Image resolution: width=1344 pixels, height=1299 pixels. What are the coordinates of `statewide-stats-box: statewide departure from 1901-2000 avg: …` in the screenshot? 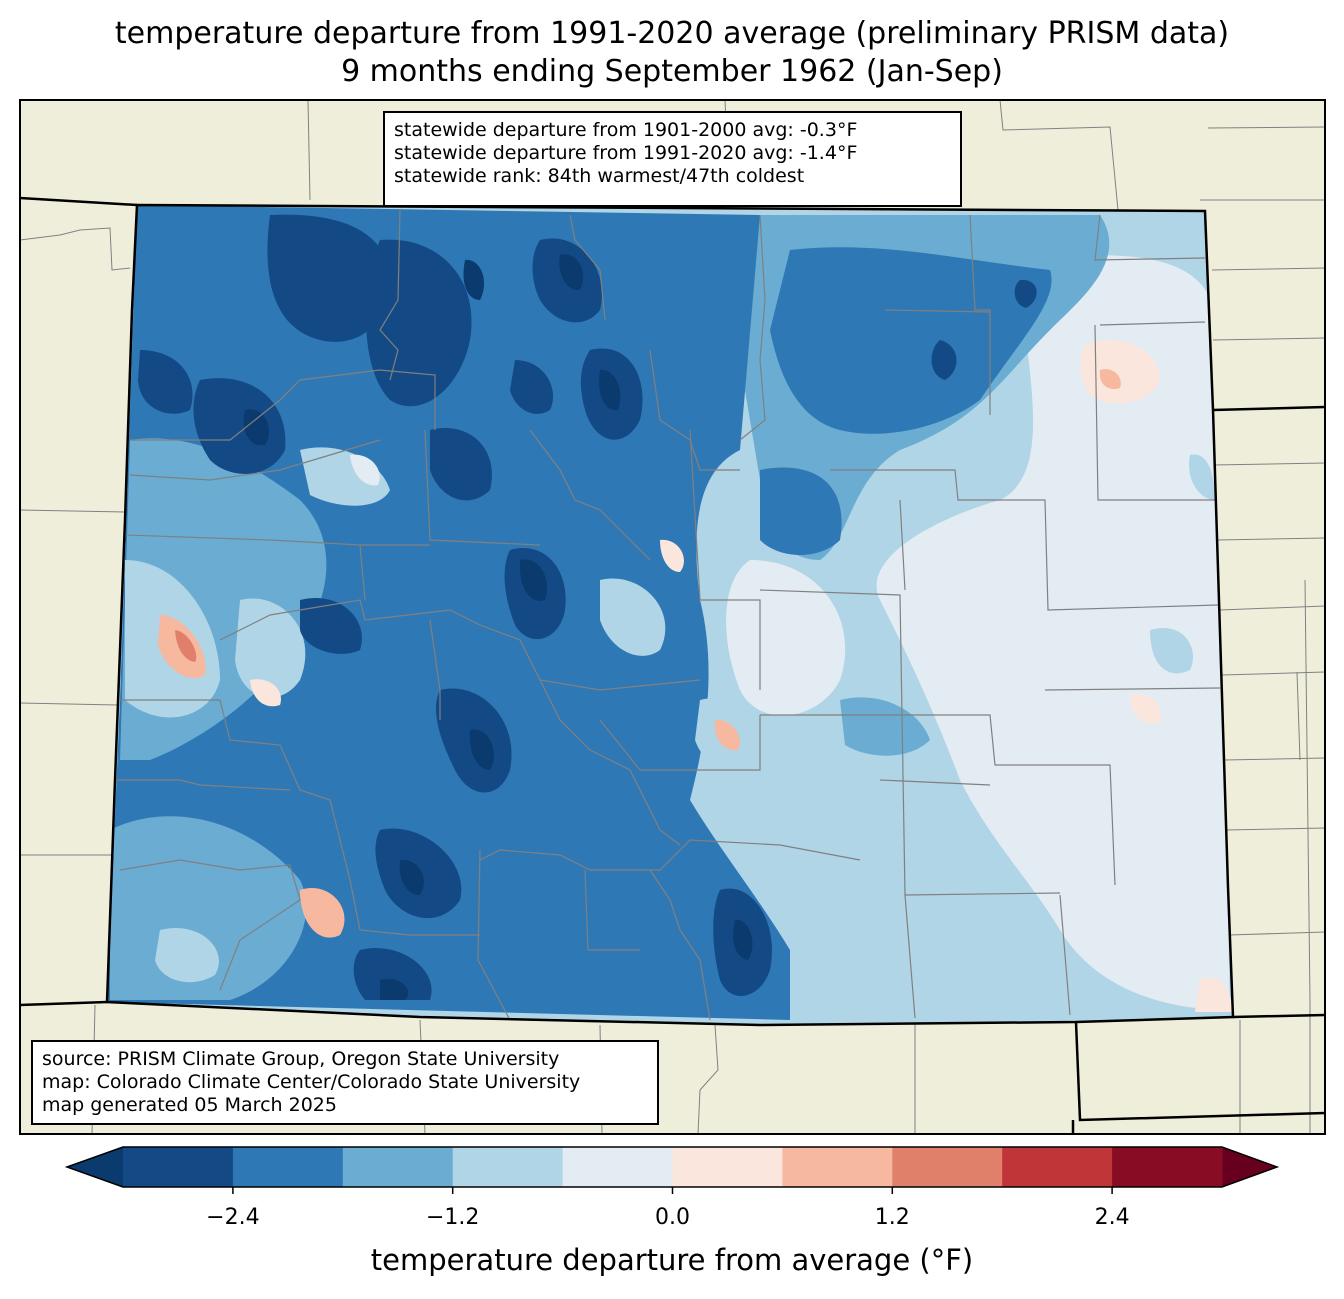 It's located at (672, 159).